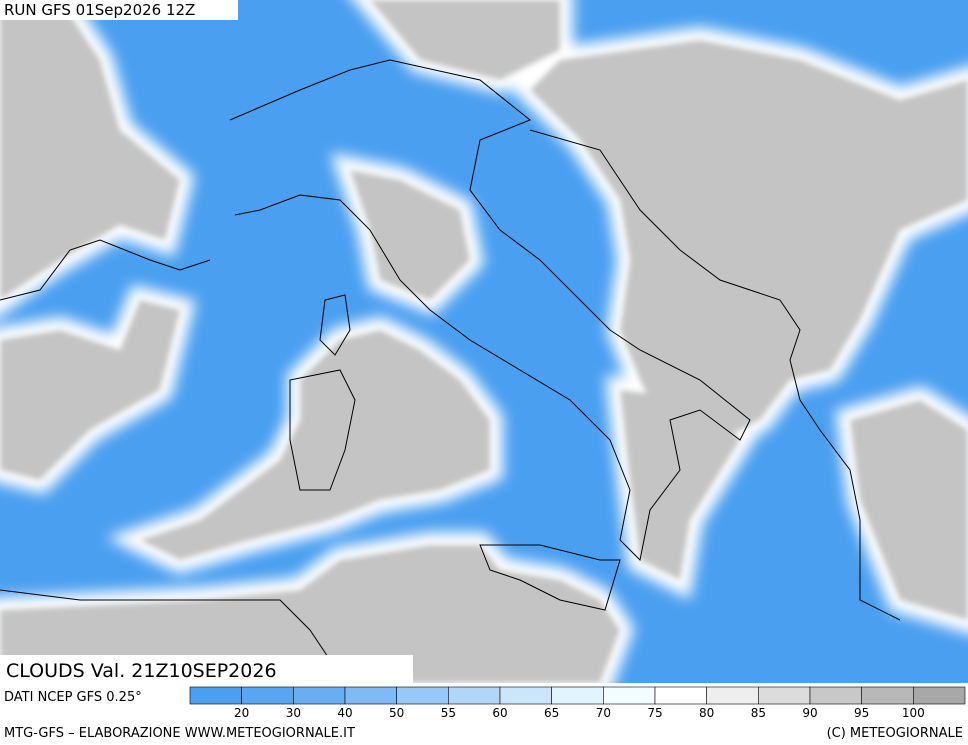 This screenshot has height=745, width=968. Describe the element at coordinates (499, 713) in the screenshot. I see `legend-level-label: 60` at that location.